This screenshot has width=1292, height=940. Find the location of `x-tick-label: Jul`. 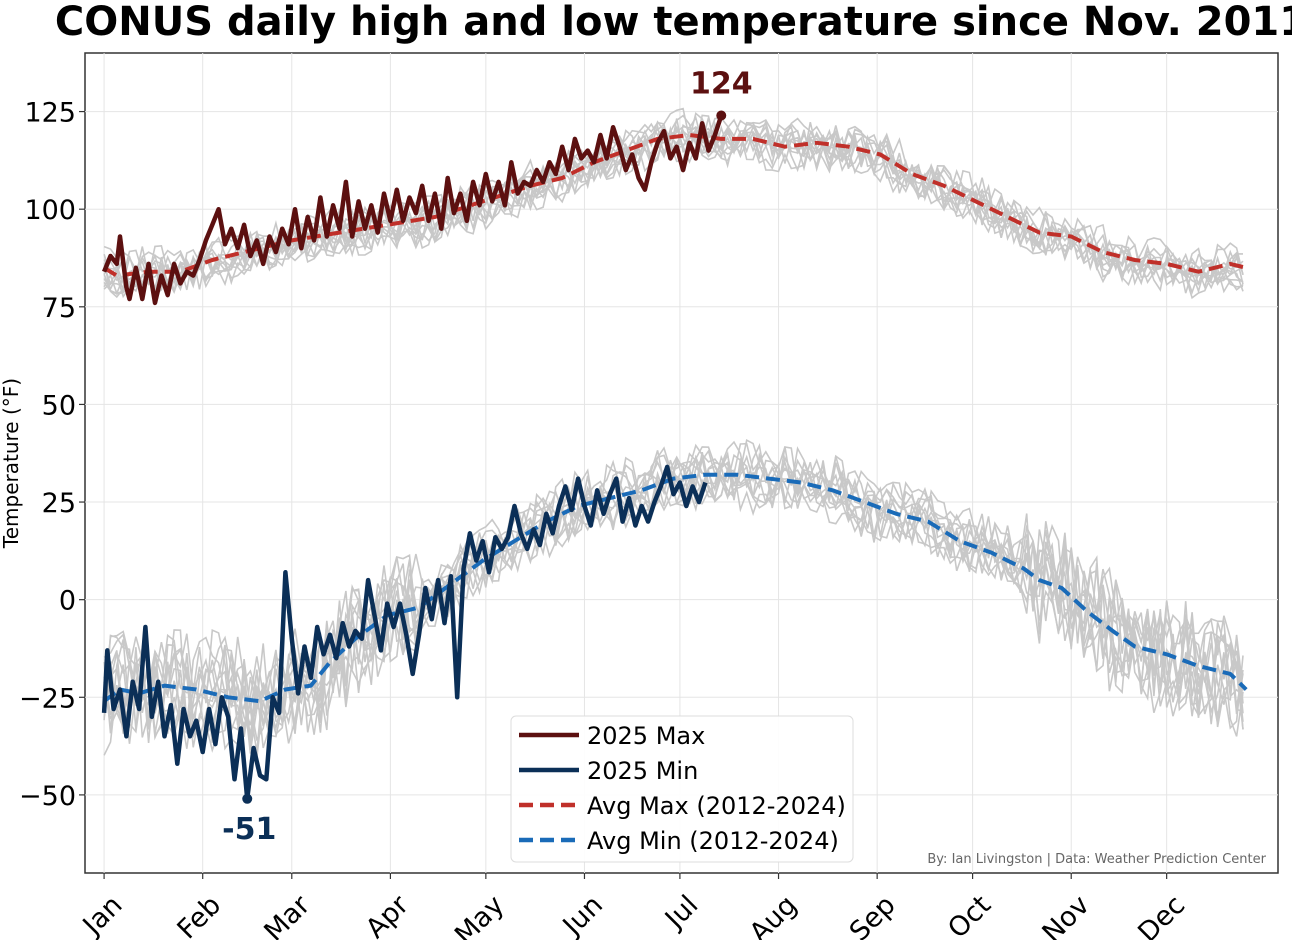

x-tick-label: Jul is located at coordinates (681, 913).